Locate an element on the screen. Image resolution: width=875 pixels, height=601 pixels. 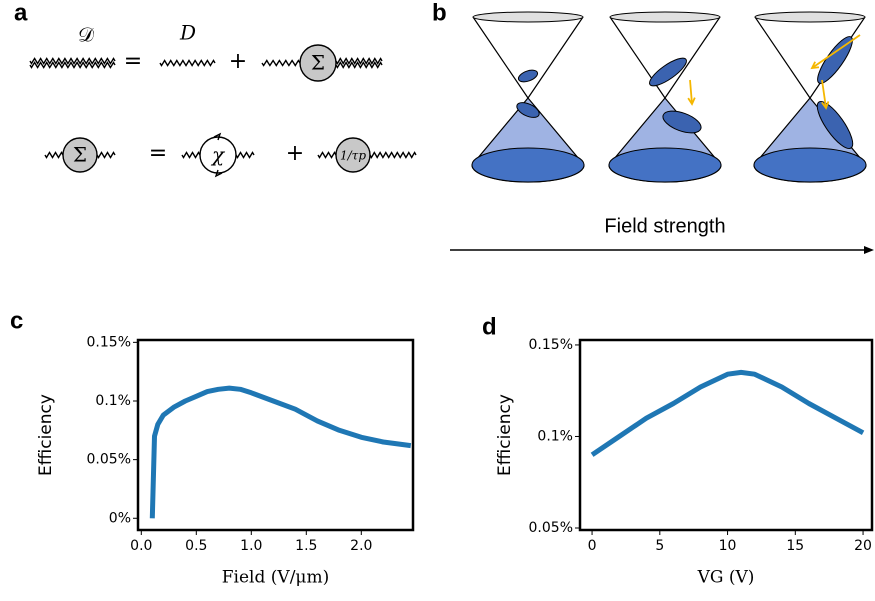
x-tick-label: 0.5 is located at coordinates (196, 546).